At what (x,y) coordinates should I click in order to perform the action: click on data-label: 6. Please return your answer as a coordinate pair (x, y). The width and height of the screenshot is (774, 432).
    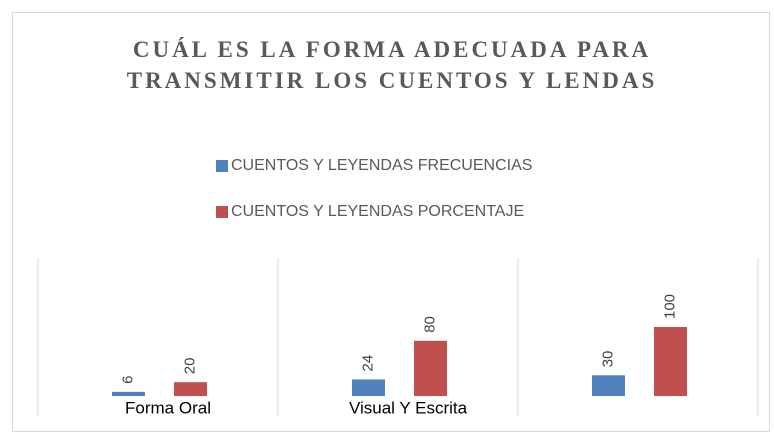
    Looking at the image, I should click on (127, 380).